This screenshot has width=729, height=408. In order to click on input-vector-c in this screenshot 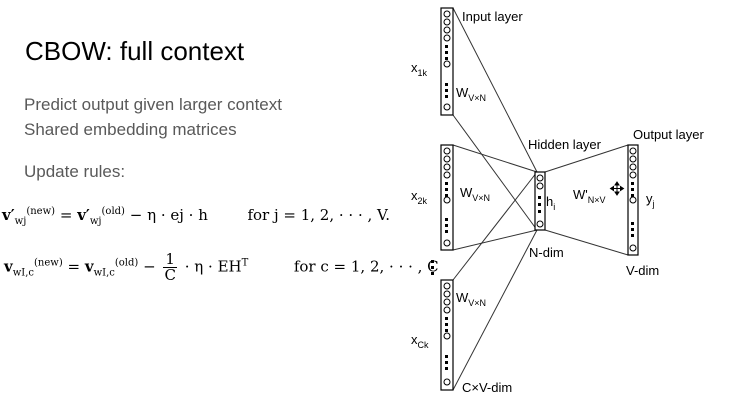, I will do `click(447, 335)`.